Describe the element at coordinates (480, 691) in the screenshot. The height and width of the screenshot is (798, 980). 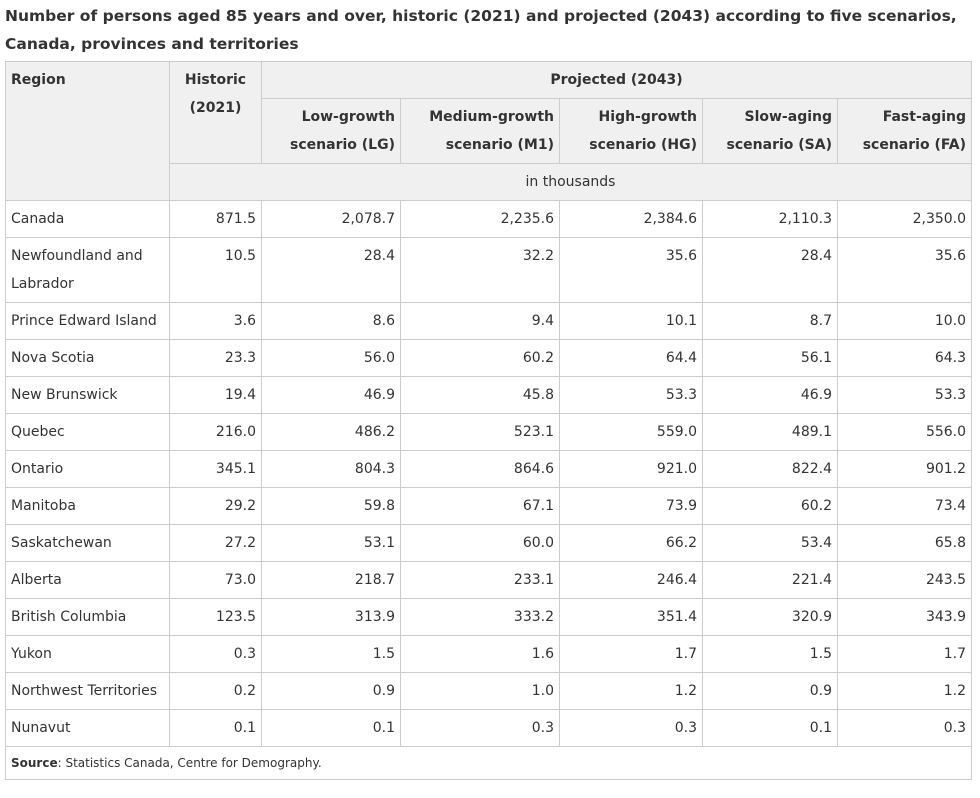
I see `table-cell: 1.0` at that location.